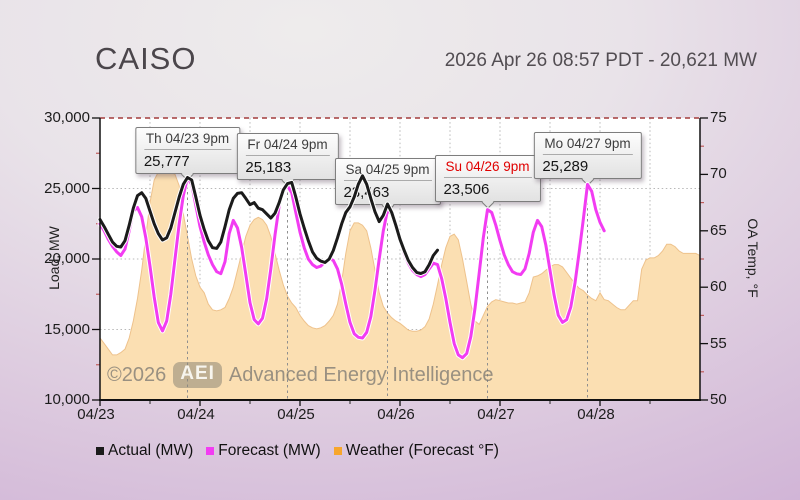 This screenshot has width=800, height=500. Describe the element at coordinates (422, 450) in the screenshot. I see `legend-label: Weather (Forecast °F)` at that location.